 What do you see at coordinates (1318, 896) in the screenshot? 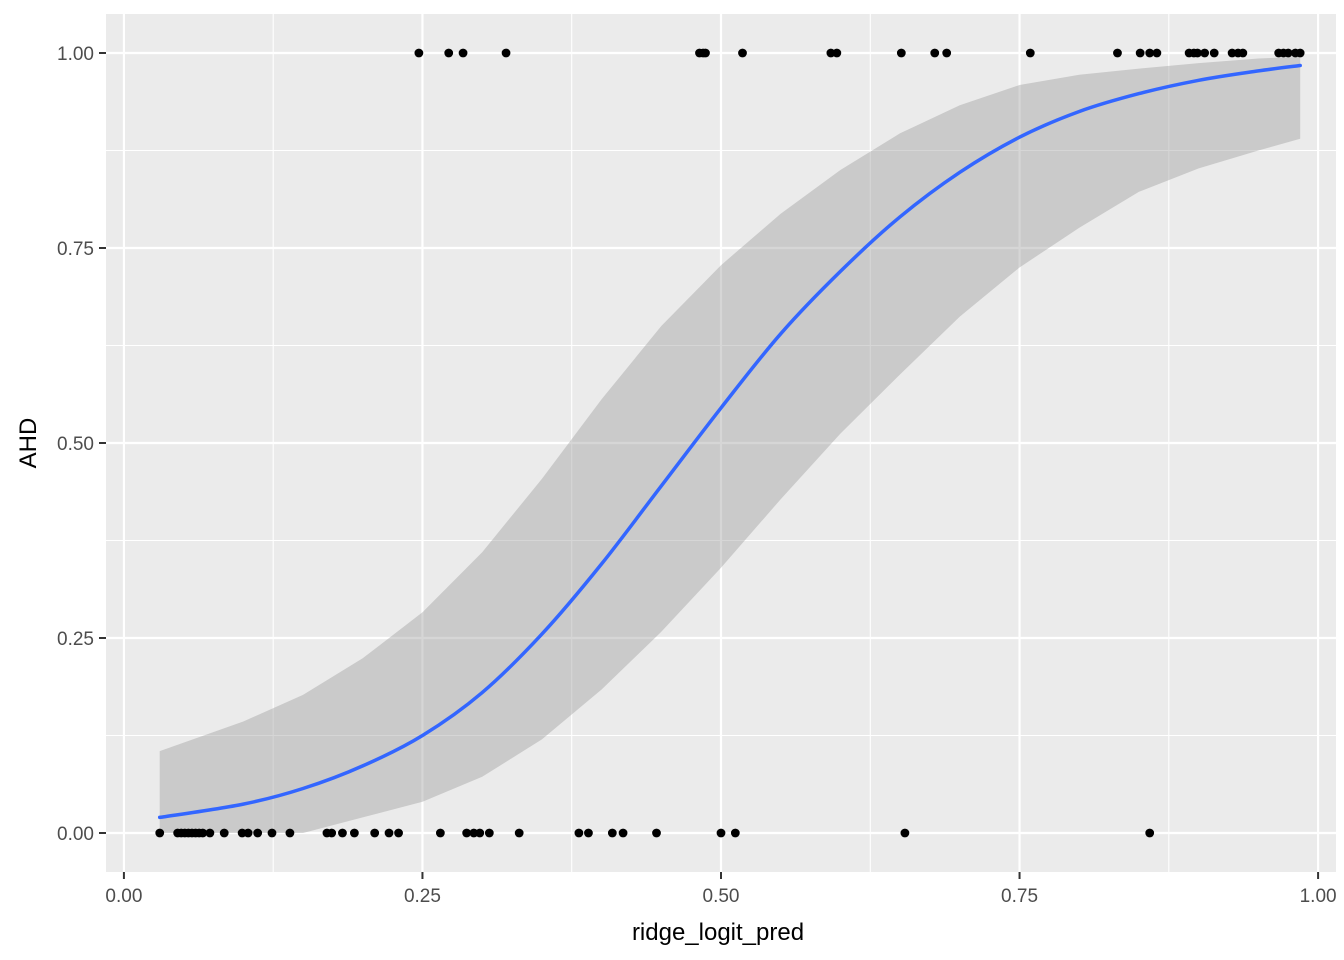
I see `x-tick-label: 1.00` at bounding box center [1318, 896].